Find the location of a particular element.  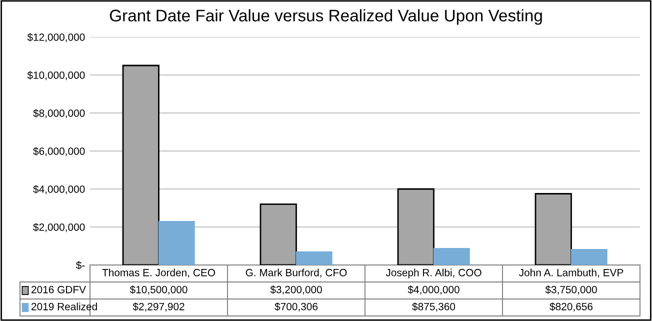

data-label: $3,750,000 is located at coordinates (571, 290).